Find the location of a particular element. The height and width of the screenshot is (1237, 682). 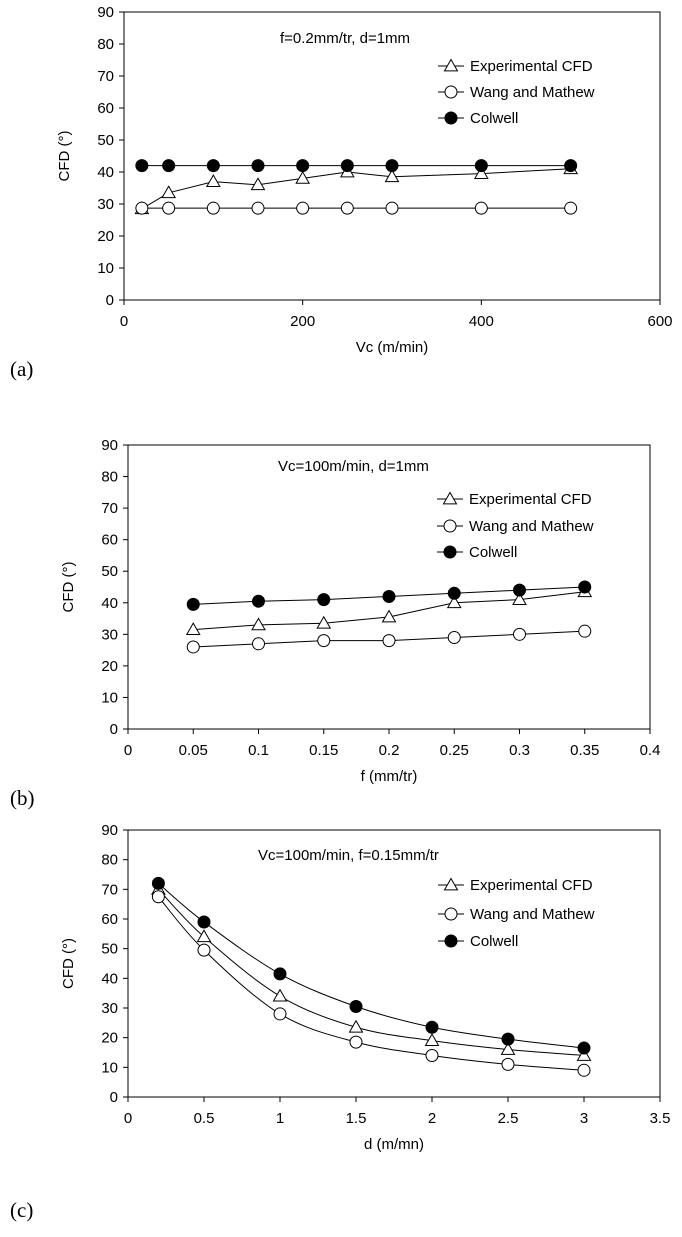

x-axis-title: d (m/mn) is located at coordinates (394, 1144).